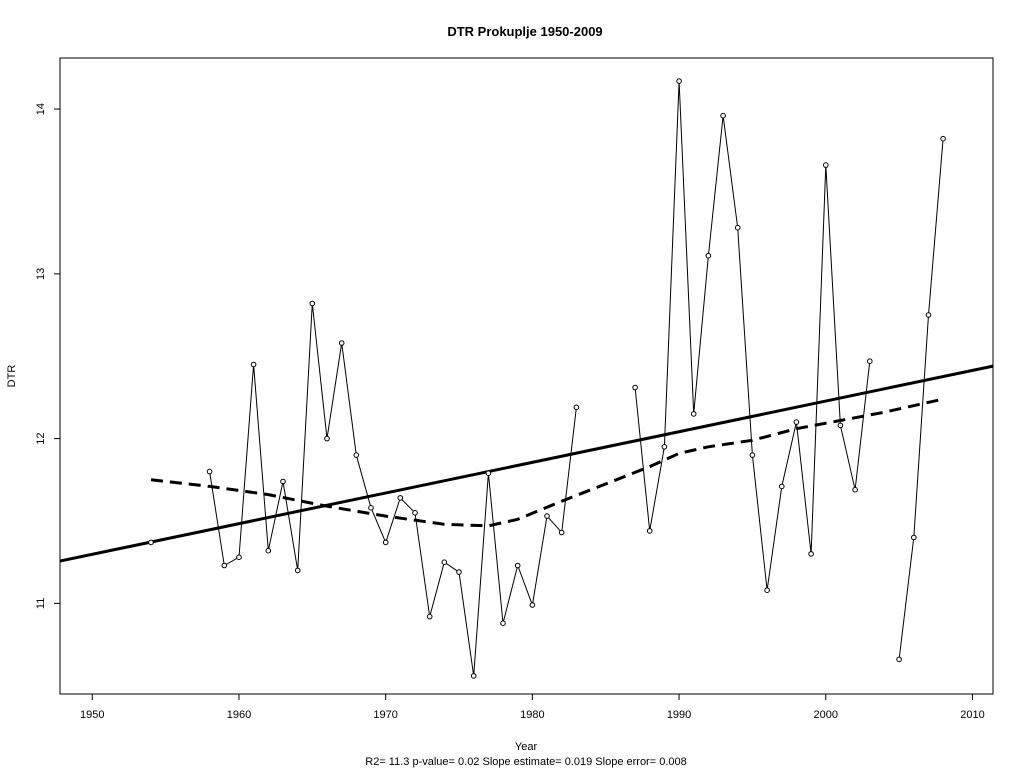 The width and height of the screenshot is (1024, 768). What do you see at coordinates (855, 489) in the screenshot?
I see `data-point-2002` at bounding box center [855, 489].